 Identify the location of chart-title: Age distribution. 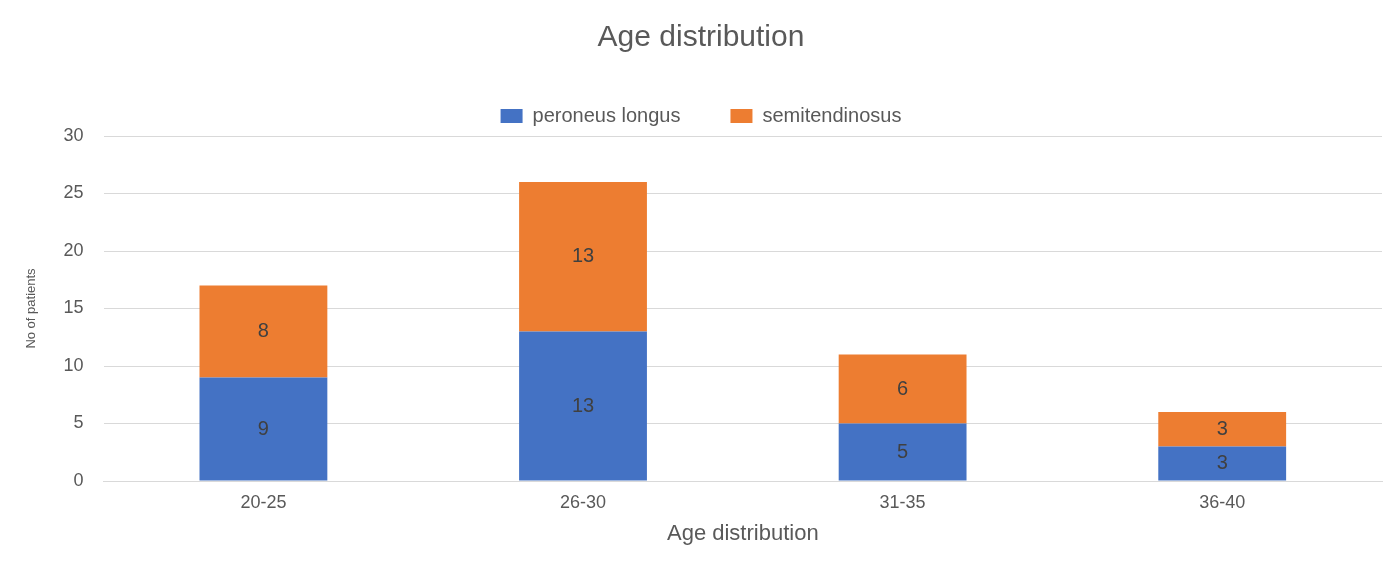
(701, 36).